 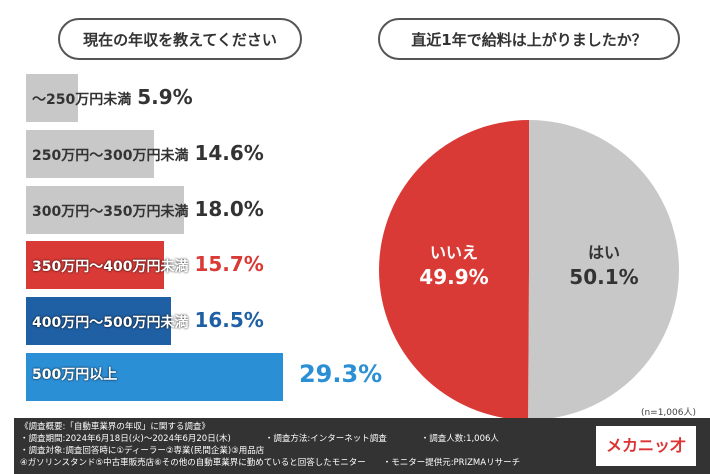 What do you see at coordinates (142, 451) in the screenshot?
I see `footer-line: ・調査対象:調査回答時に①ディーラー②専業(民間企業)③用品店` at bounding box center [142, 451].